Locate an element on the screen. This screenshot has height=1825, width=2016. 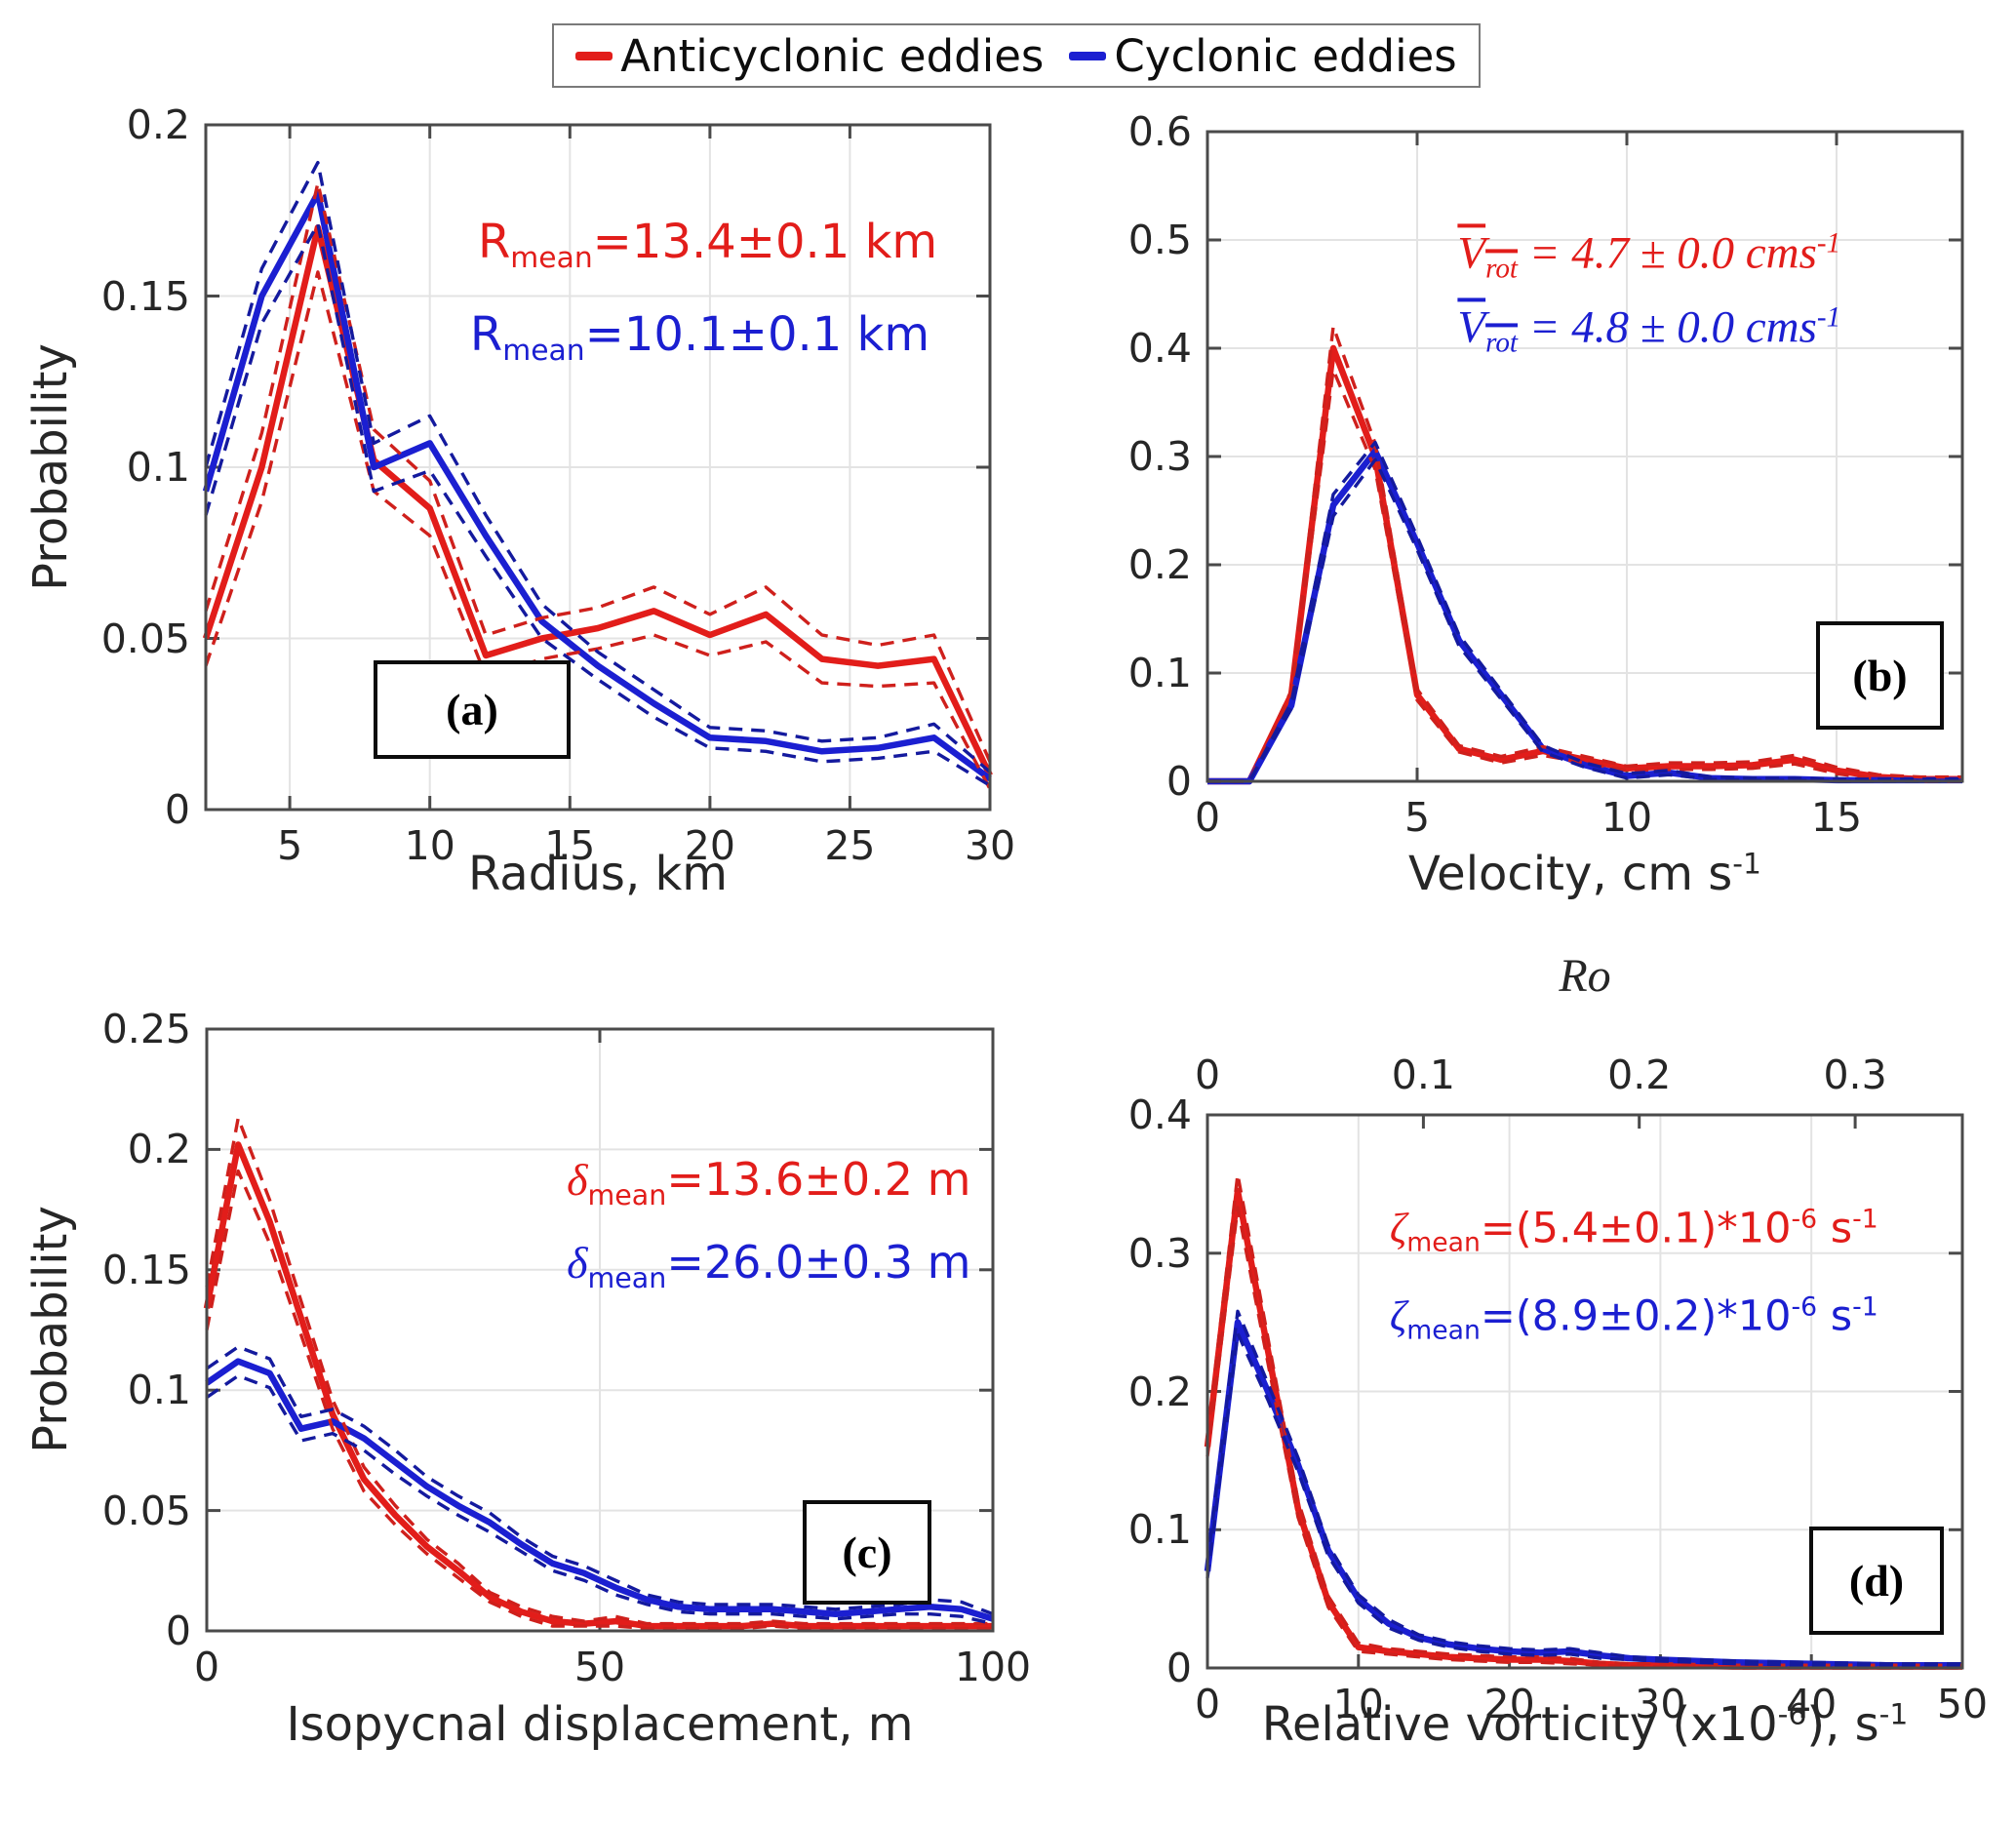
panel-label-box: (d) is located at coordinates (1876, 1581).